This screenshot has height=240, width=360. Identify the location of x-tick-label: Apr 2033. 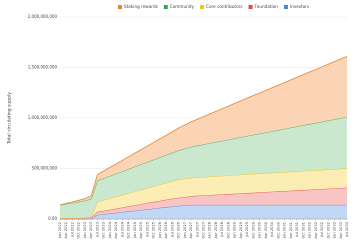
(341, 230).